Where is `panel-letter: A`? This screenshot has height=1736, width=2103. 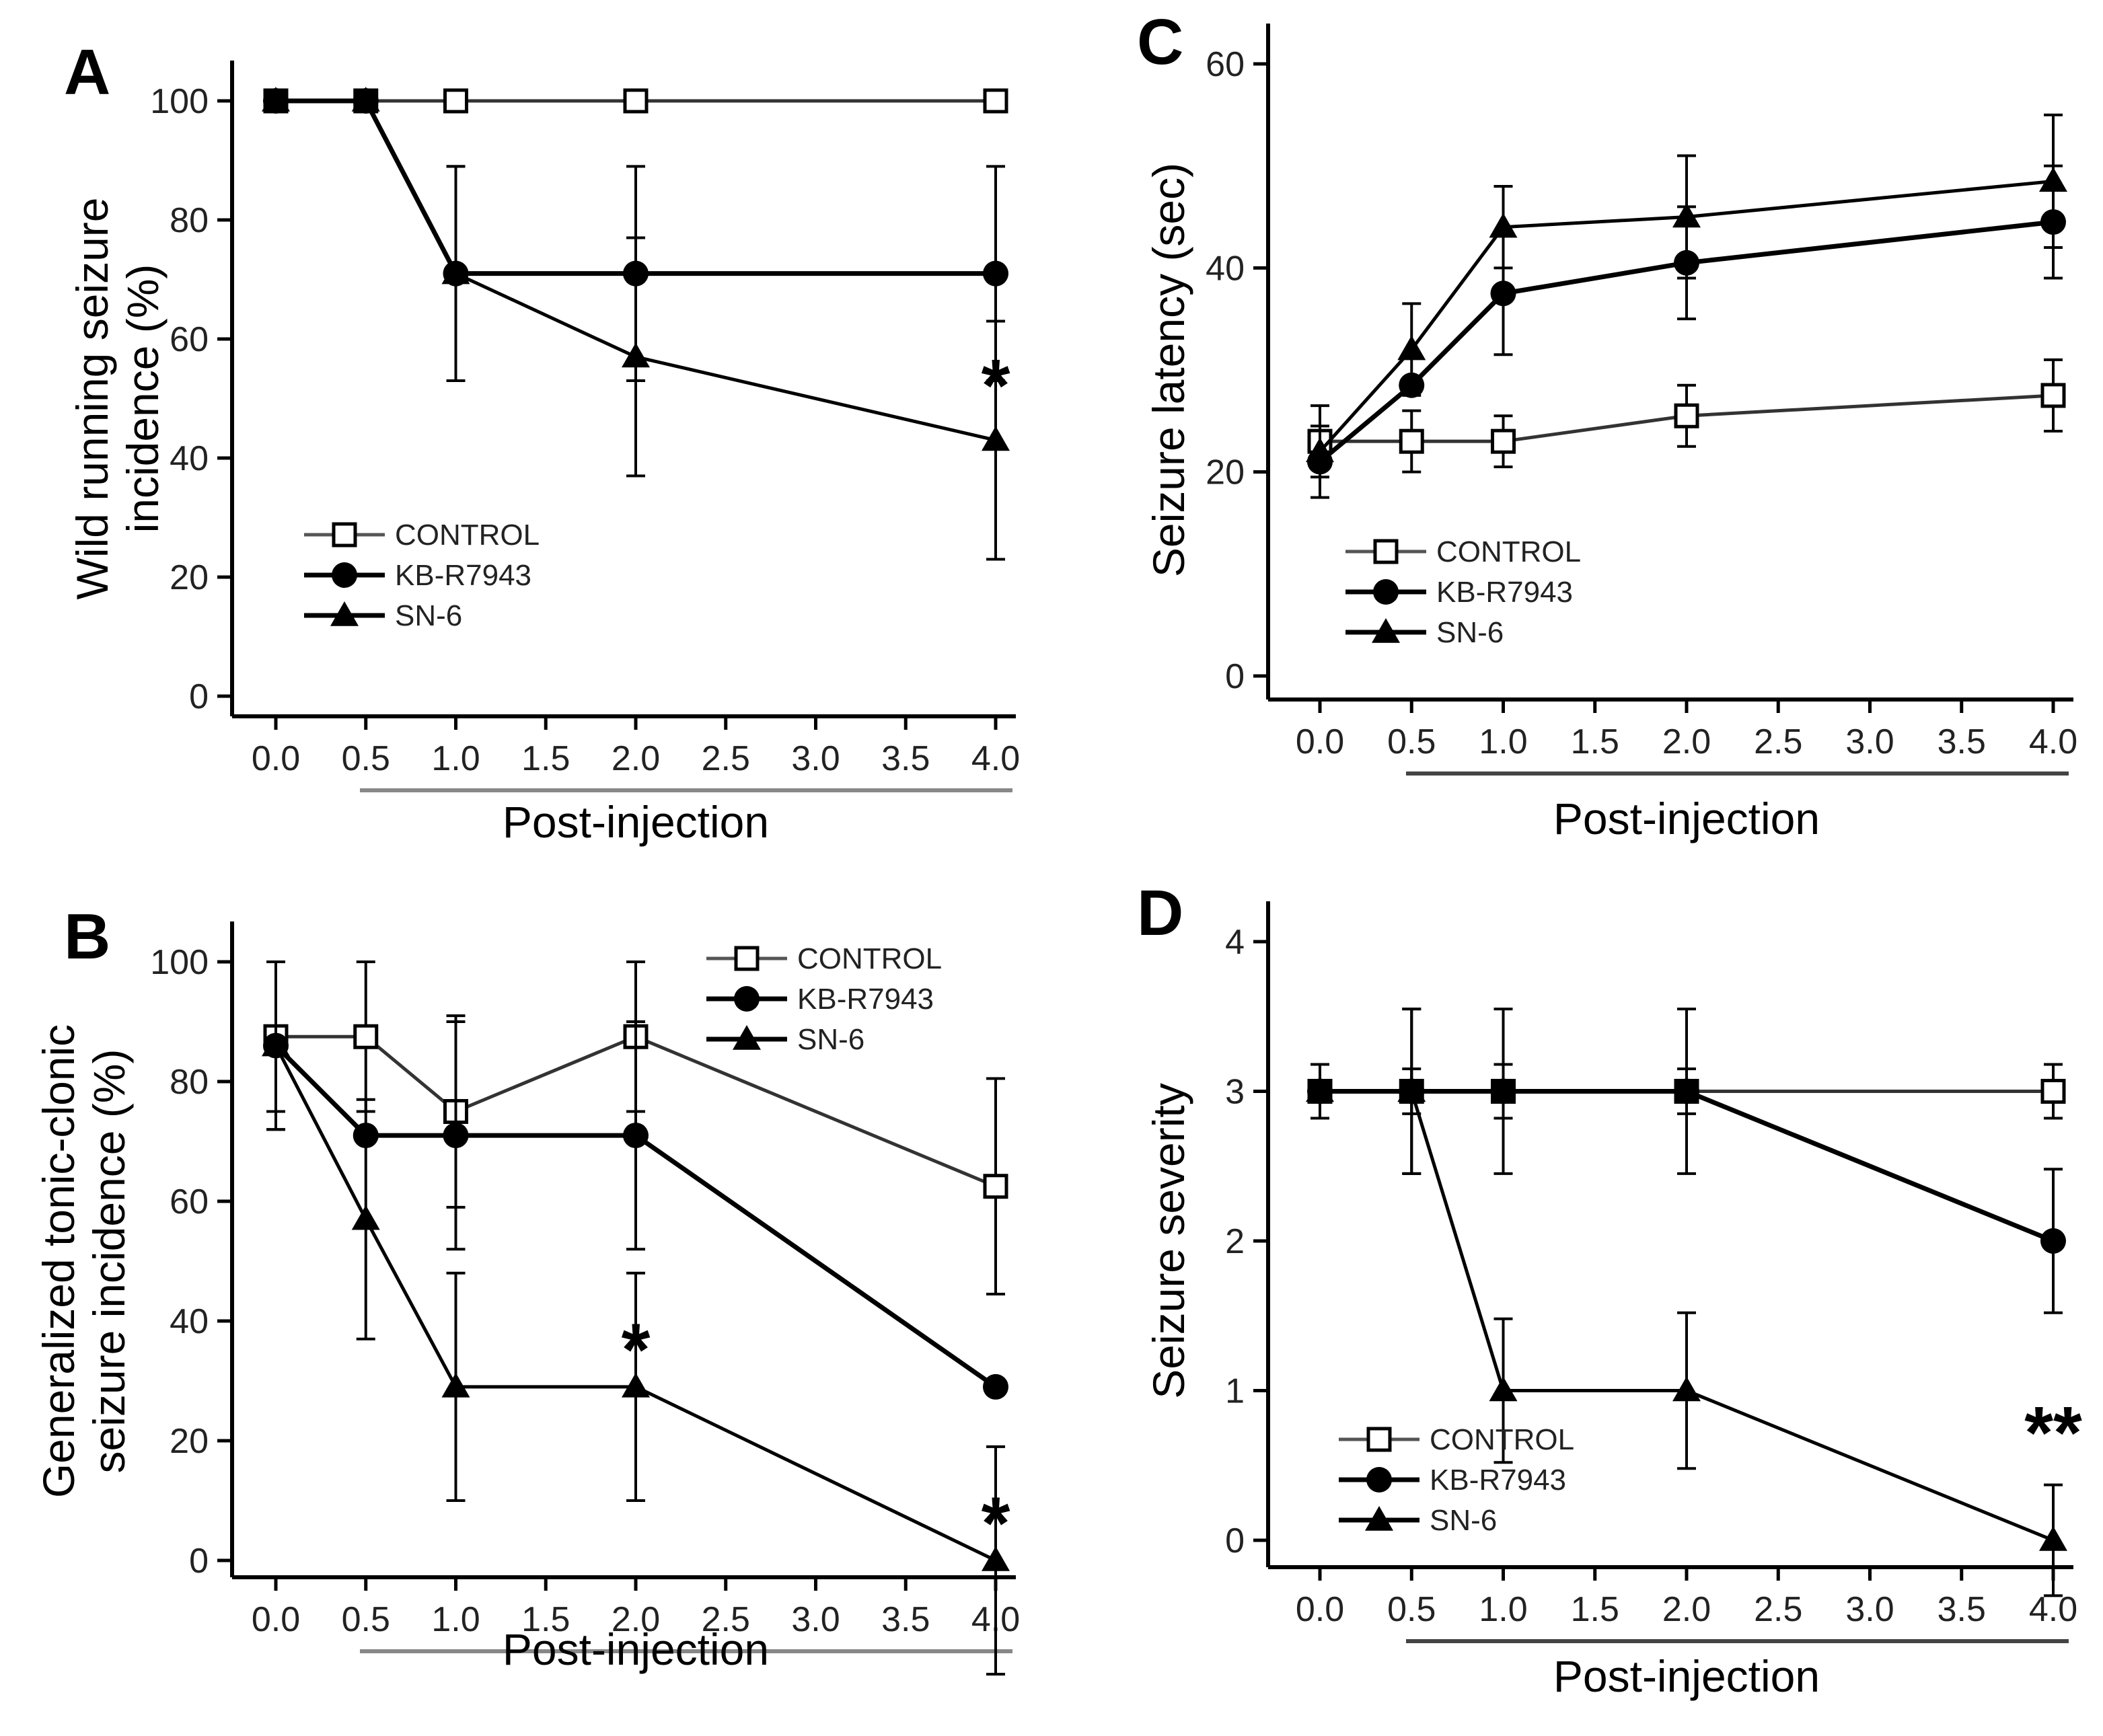
panel-letter: A is located at coordinates (87, 72).